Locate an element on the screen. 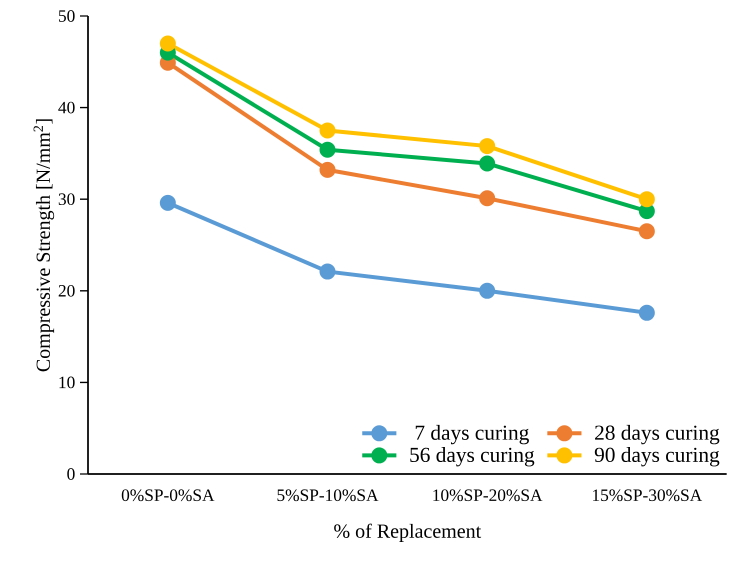  x-tick-label: 15%SP-30%SA is located at coordinates (647, 495).